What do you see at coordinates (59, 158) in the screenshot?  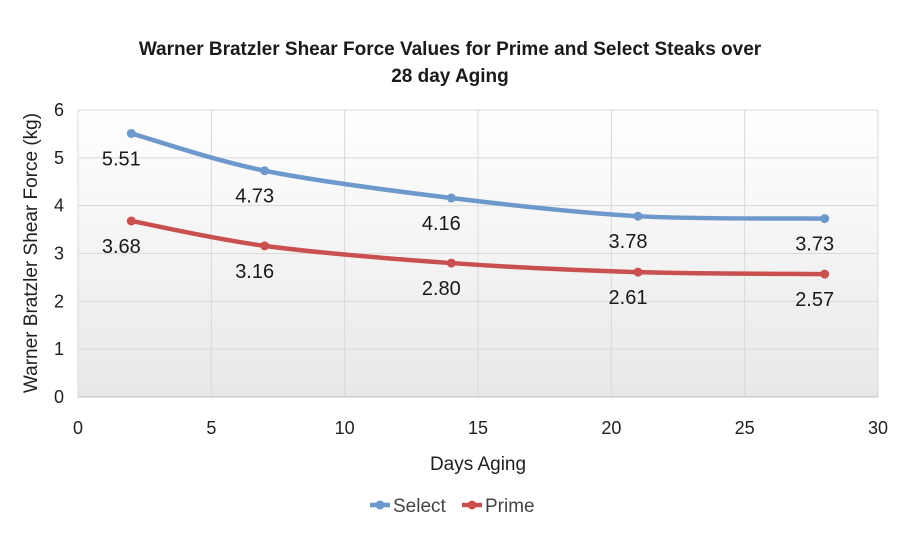 I see `y-tick-label: 5` at bounding box center [59, 158].